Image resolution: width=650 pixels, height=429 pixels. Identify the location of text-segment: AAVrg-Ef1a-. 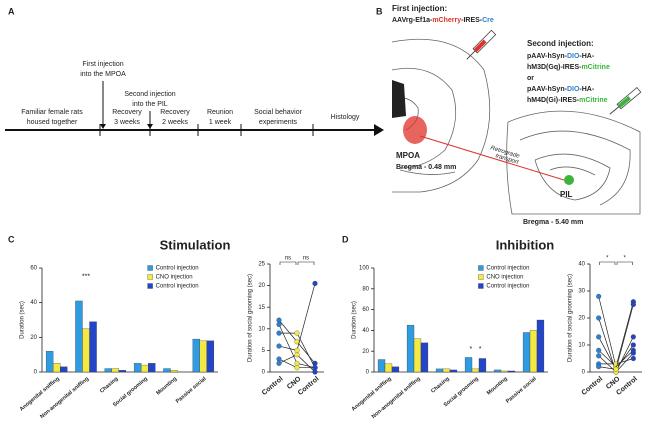
(412, 20).